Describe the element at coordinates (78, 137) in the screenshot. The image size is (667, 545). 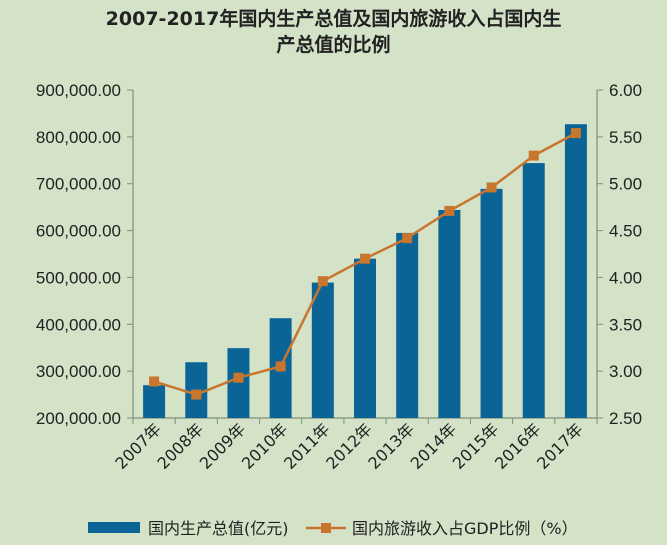
I see `left-tick-label: 800,000.00` at that location.